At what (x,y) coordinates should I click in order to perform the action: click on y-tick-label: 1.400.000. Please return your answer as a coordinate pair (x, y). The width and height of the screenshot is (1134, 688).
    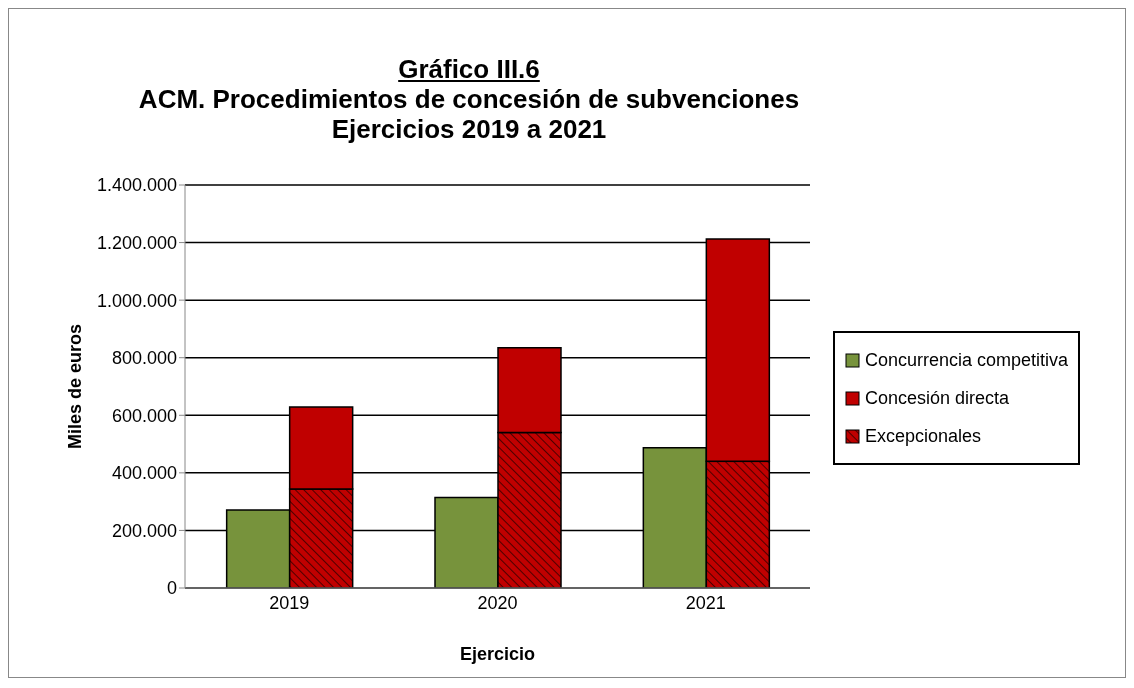
    Looking at the image, I should click on (136, 185).